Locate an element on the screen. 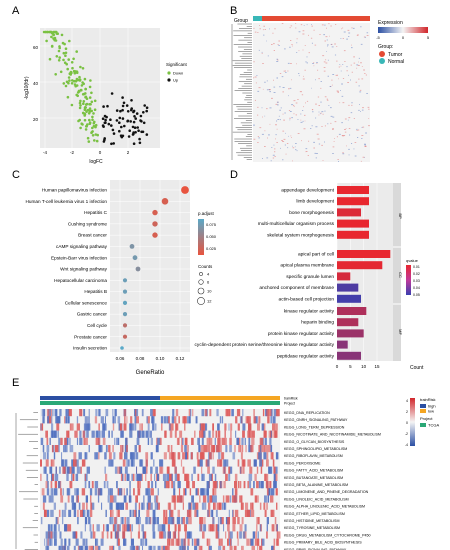 The width and height of the screenshot is (450, 550). train-risk-bar-low is located at coordinates (220, 398).